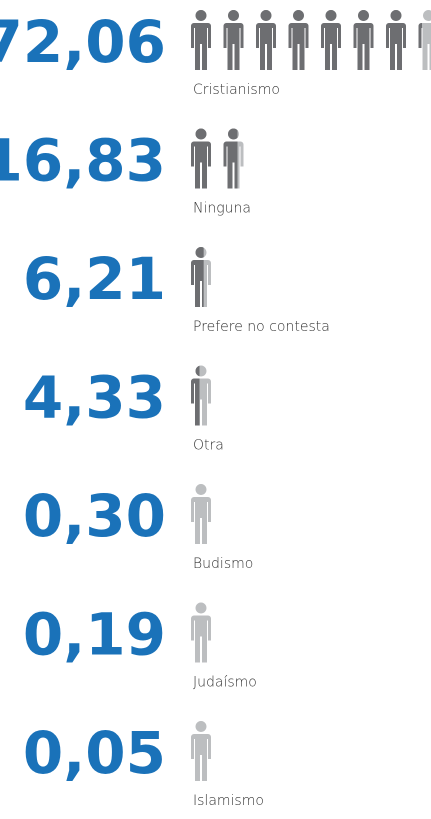 This screenshot has width=431, height=819. What do you see at coordinates (228, 801) in the screenshot?
I see `category-label: Islamismo` at bounding box center [228, 801].